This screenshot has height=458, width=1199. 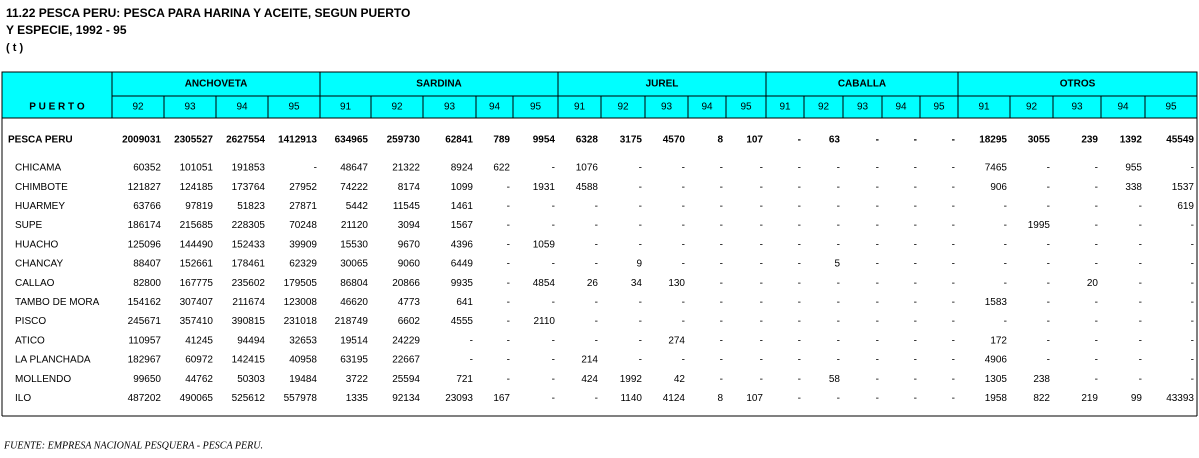 I want to click on cell: 390815, so click(x=249, y=321).